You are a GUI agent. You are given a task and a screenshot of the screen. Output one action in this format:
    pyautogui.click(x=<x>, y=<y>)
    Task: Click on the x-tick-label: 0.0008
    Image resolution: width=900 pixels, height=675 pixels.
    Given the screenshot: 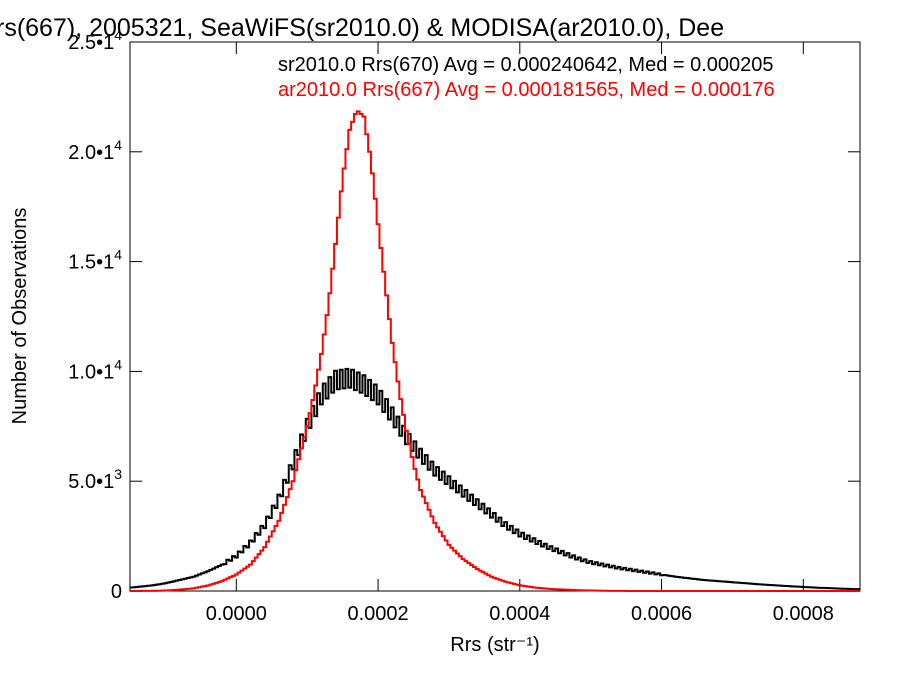 What is the action you would take?
    pyautogui.click(x=803, y=614)
    